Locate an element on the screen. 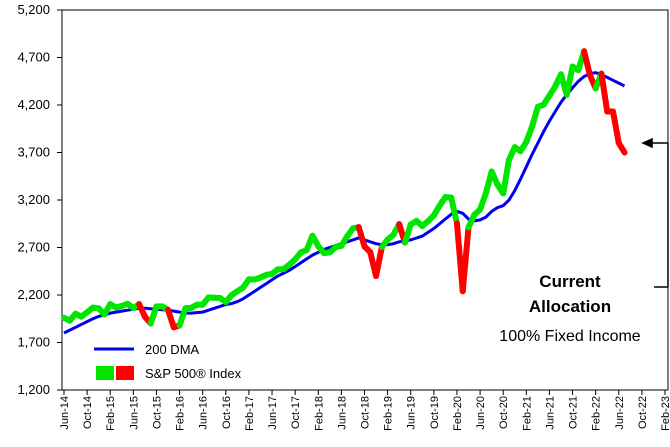  x-tick-label: Jun-21 is located at coordinates (550, 413).